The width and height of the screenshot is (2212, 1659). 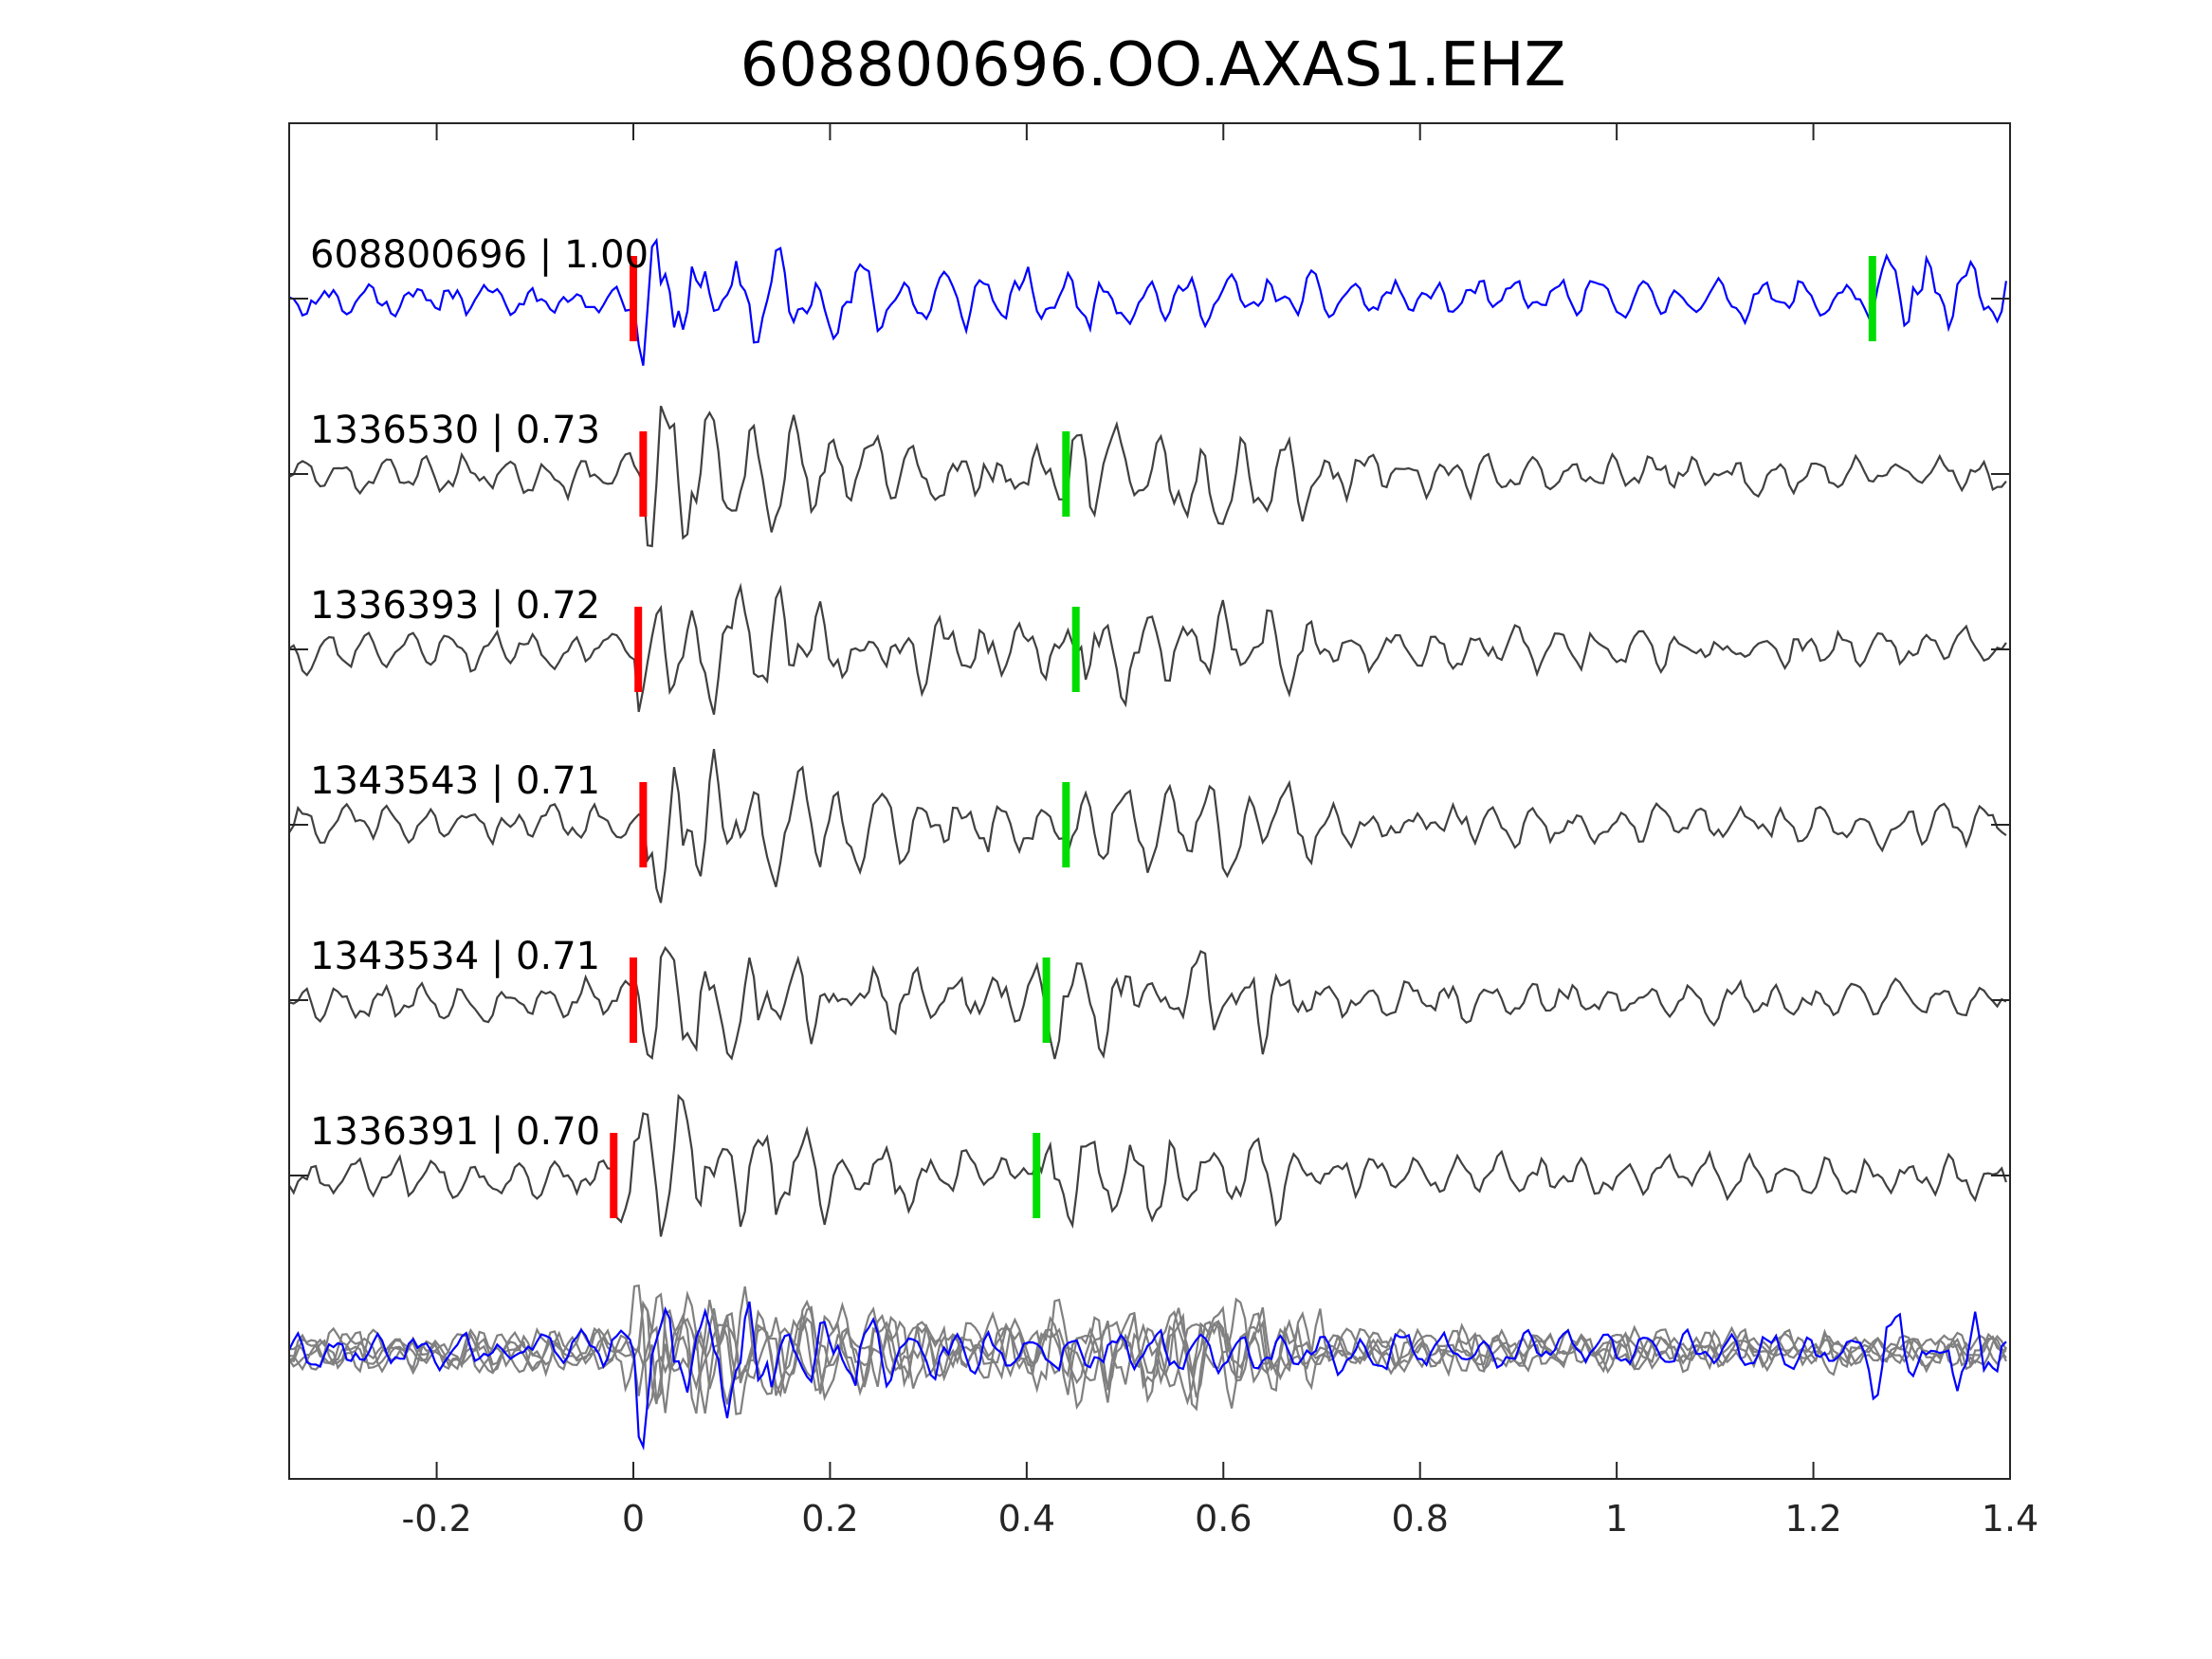 I want to click on x-tick-label: 1.4, so click(x=2010, y=1519).